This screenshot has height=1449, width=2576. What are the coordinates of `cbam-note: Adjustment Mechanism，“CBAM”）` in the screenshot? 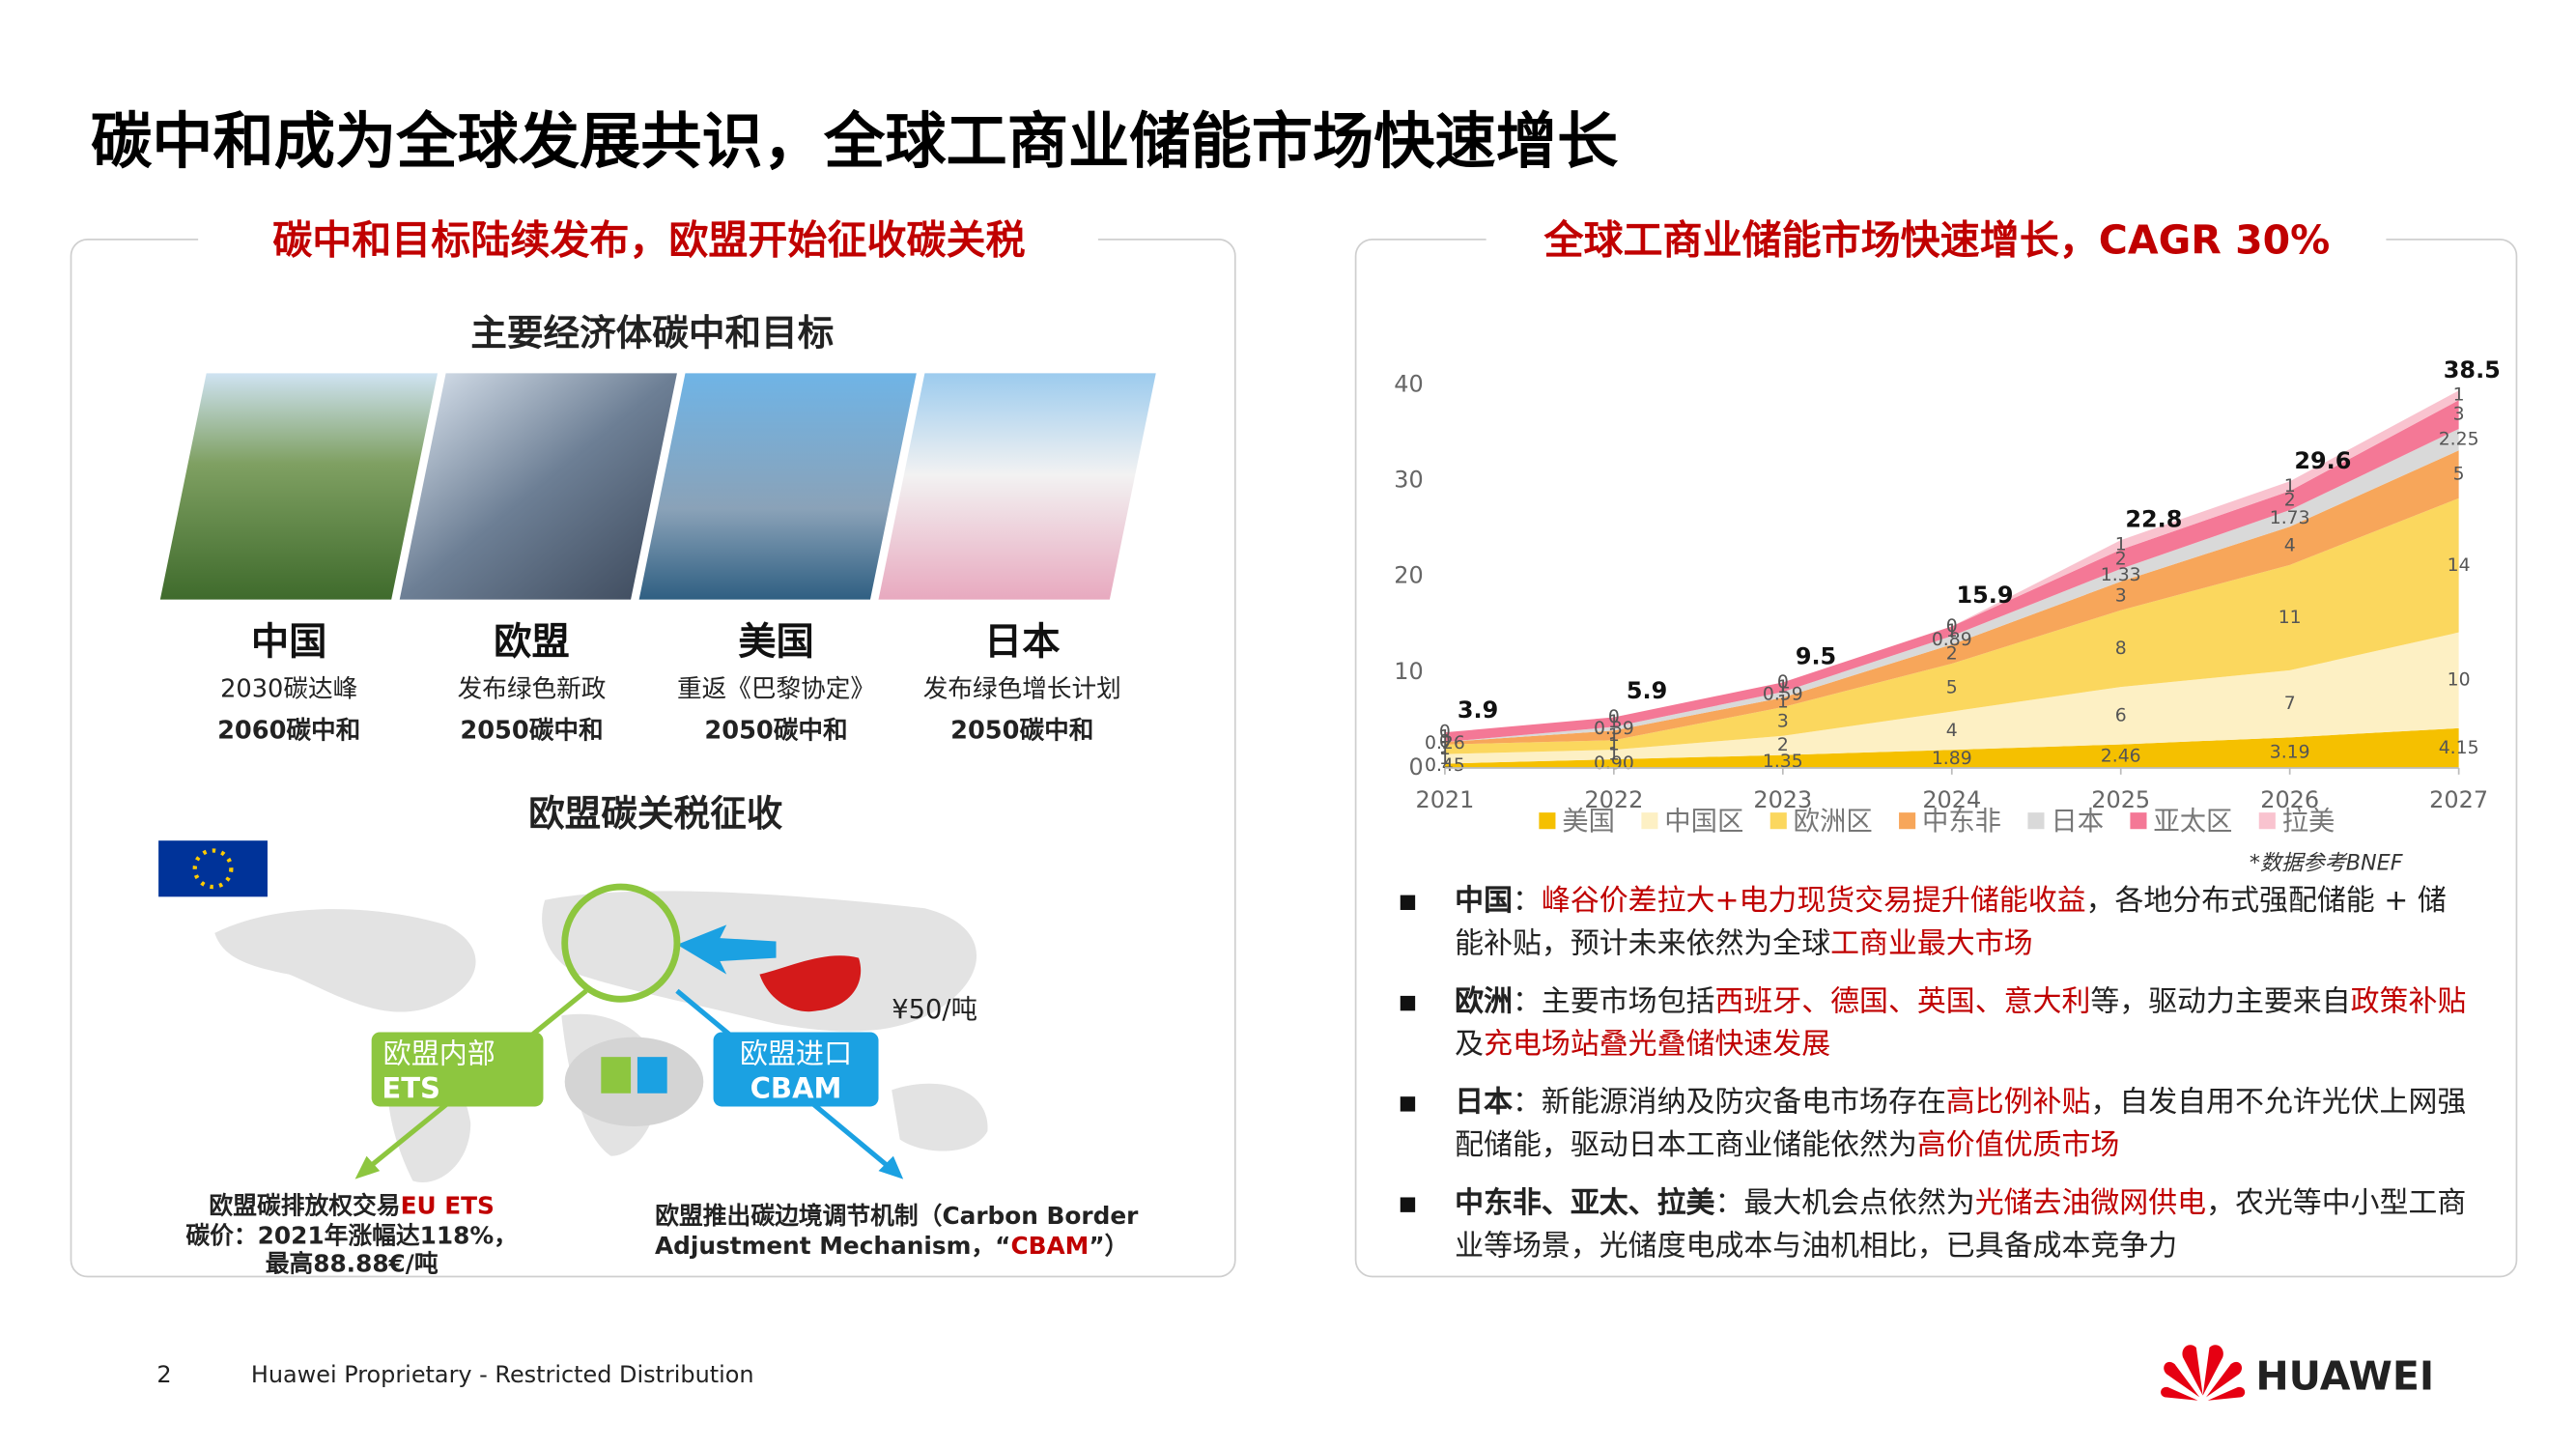 It's located at (891, 1246).